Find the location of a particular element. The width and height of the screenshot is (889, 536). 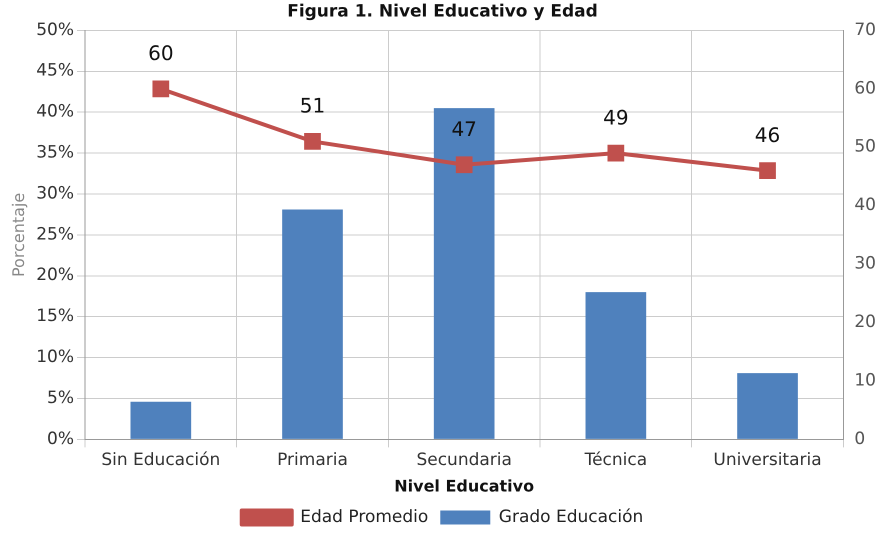

y-tick-label: 35% is located at coordinates (55, 152).